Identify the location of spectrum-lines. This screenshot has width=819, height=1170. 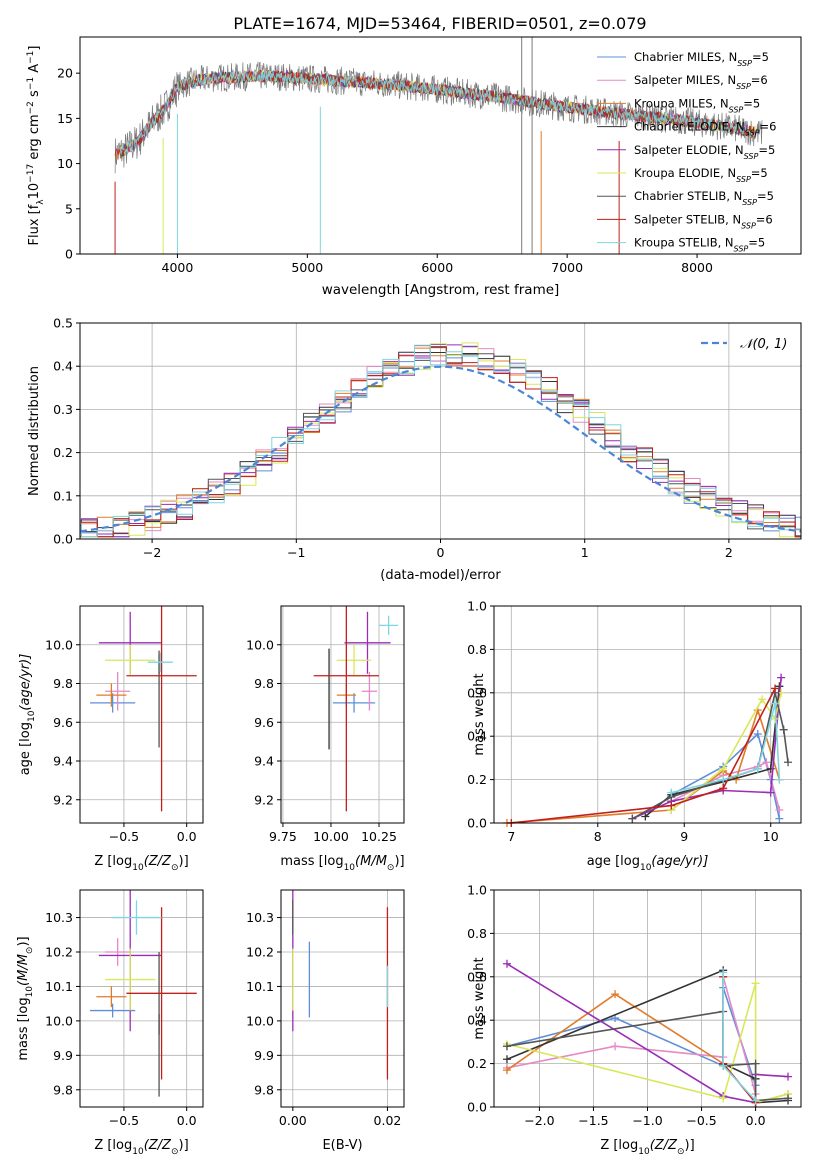
(438, 145).